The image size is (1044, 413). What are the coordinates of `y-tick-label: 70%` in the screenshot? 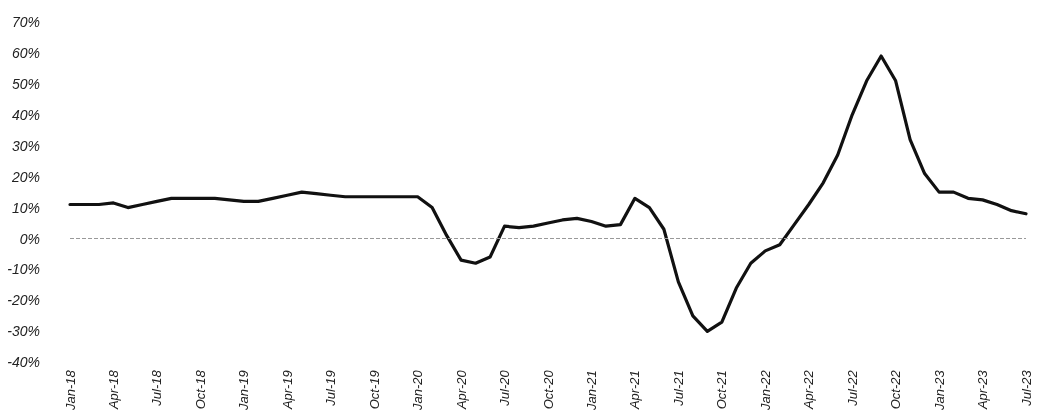 It's located at (25, 22).